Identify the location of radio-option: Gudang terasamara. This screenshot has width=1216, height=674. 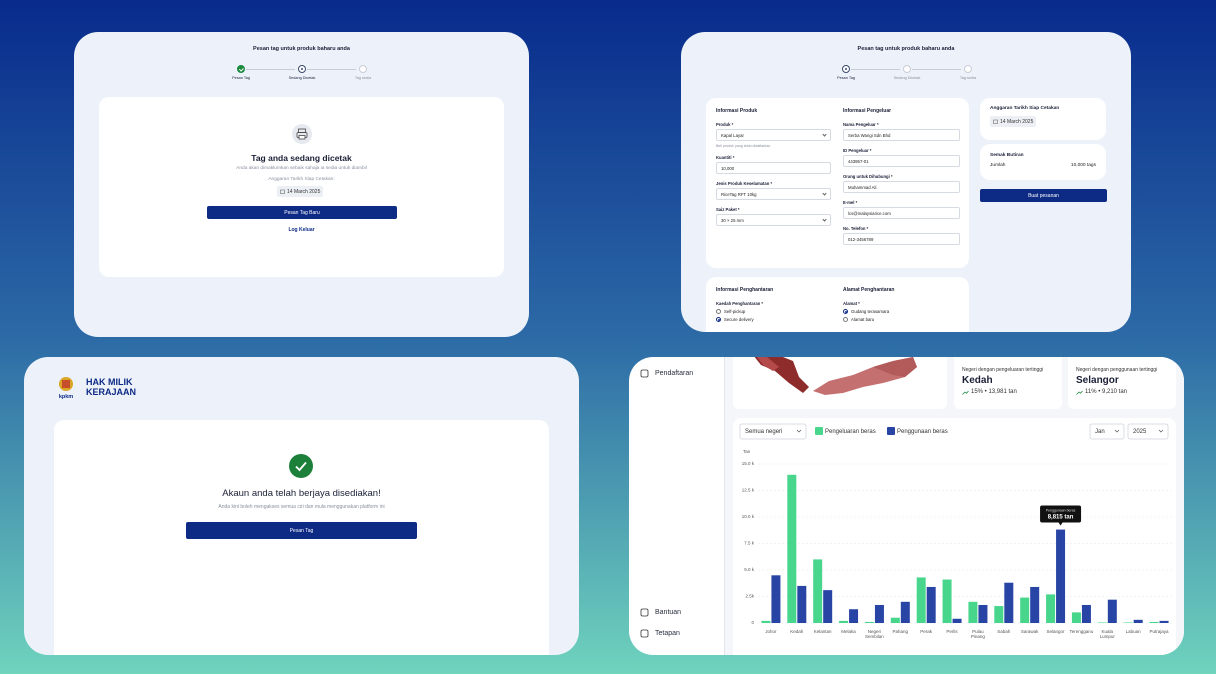
(868, 311).